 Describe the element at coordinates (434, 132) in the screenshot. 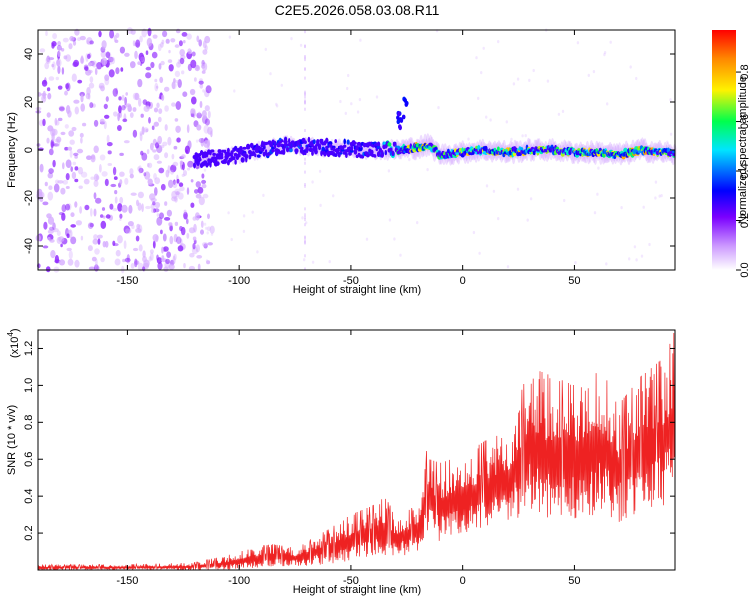

I see `spectrogram-signal-layer` at that location.